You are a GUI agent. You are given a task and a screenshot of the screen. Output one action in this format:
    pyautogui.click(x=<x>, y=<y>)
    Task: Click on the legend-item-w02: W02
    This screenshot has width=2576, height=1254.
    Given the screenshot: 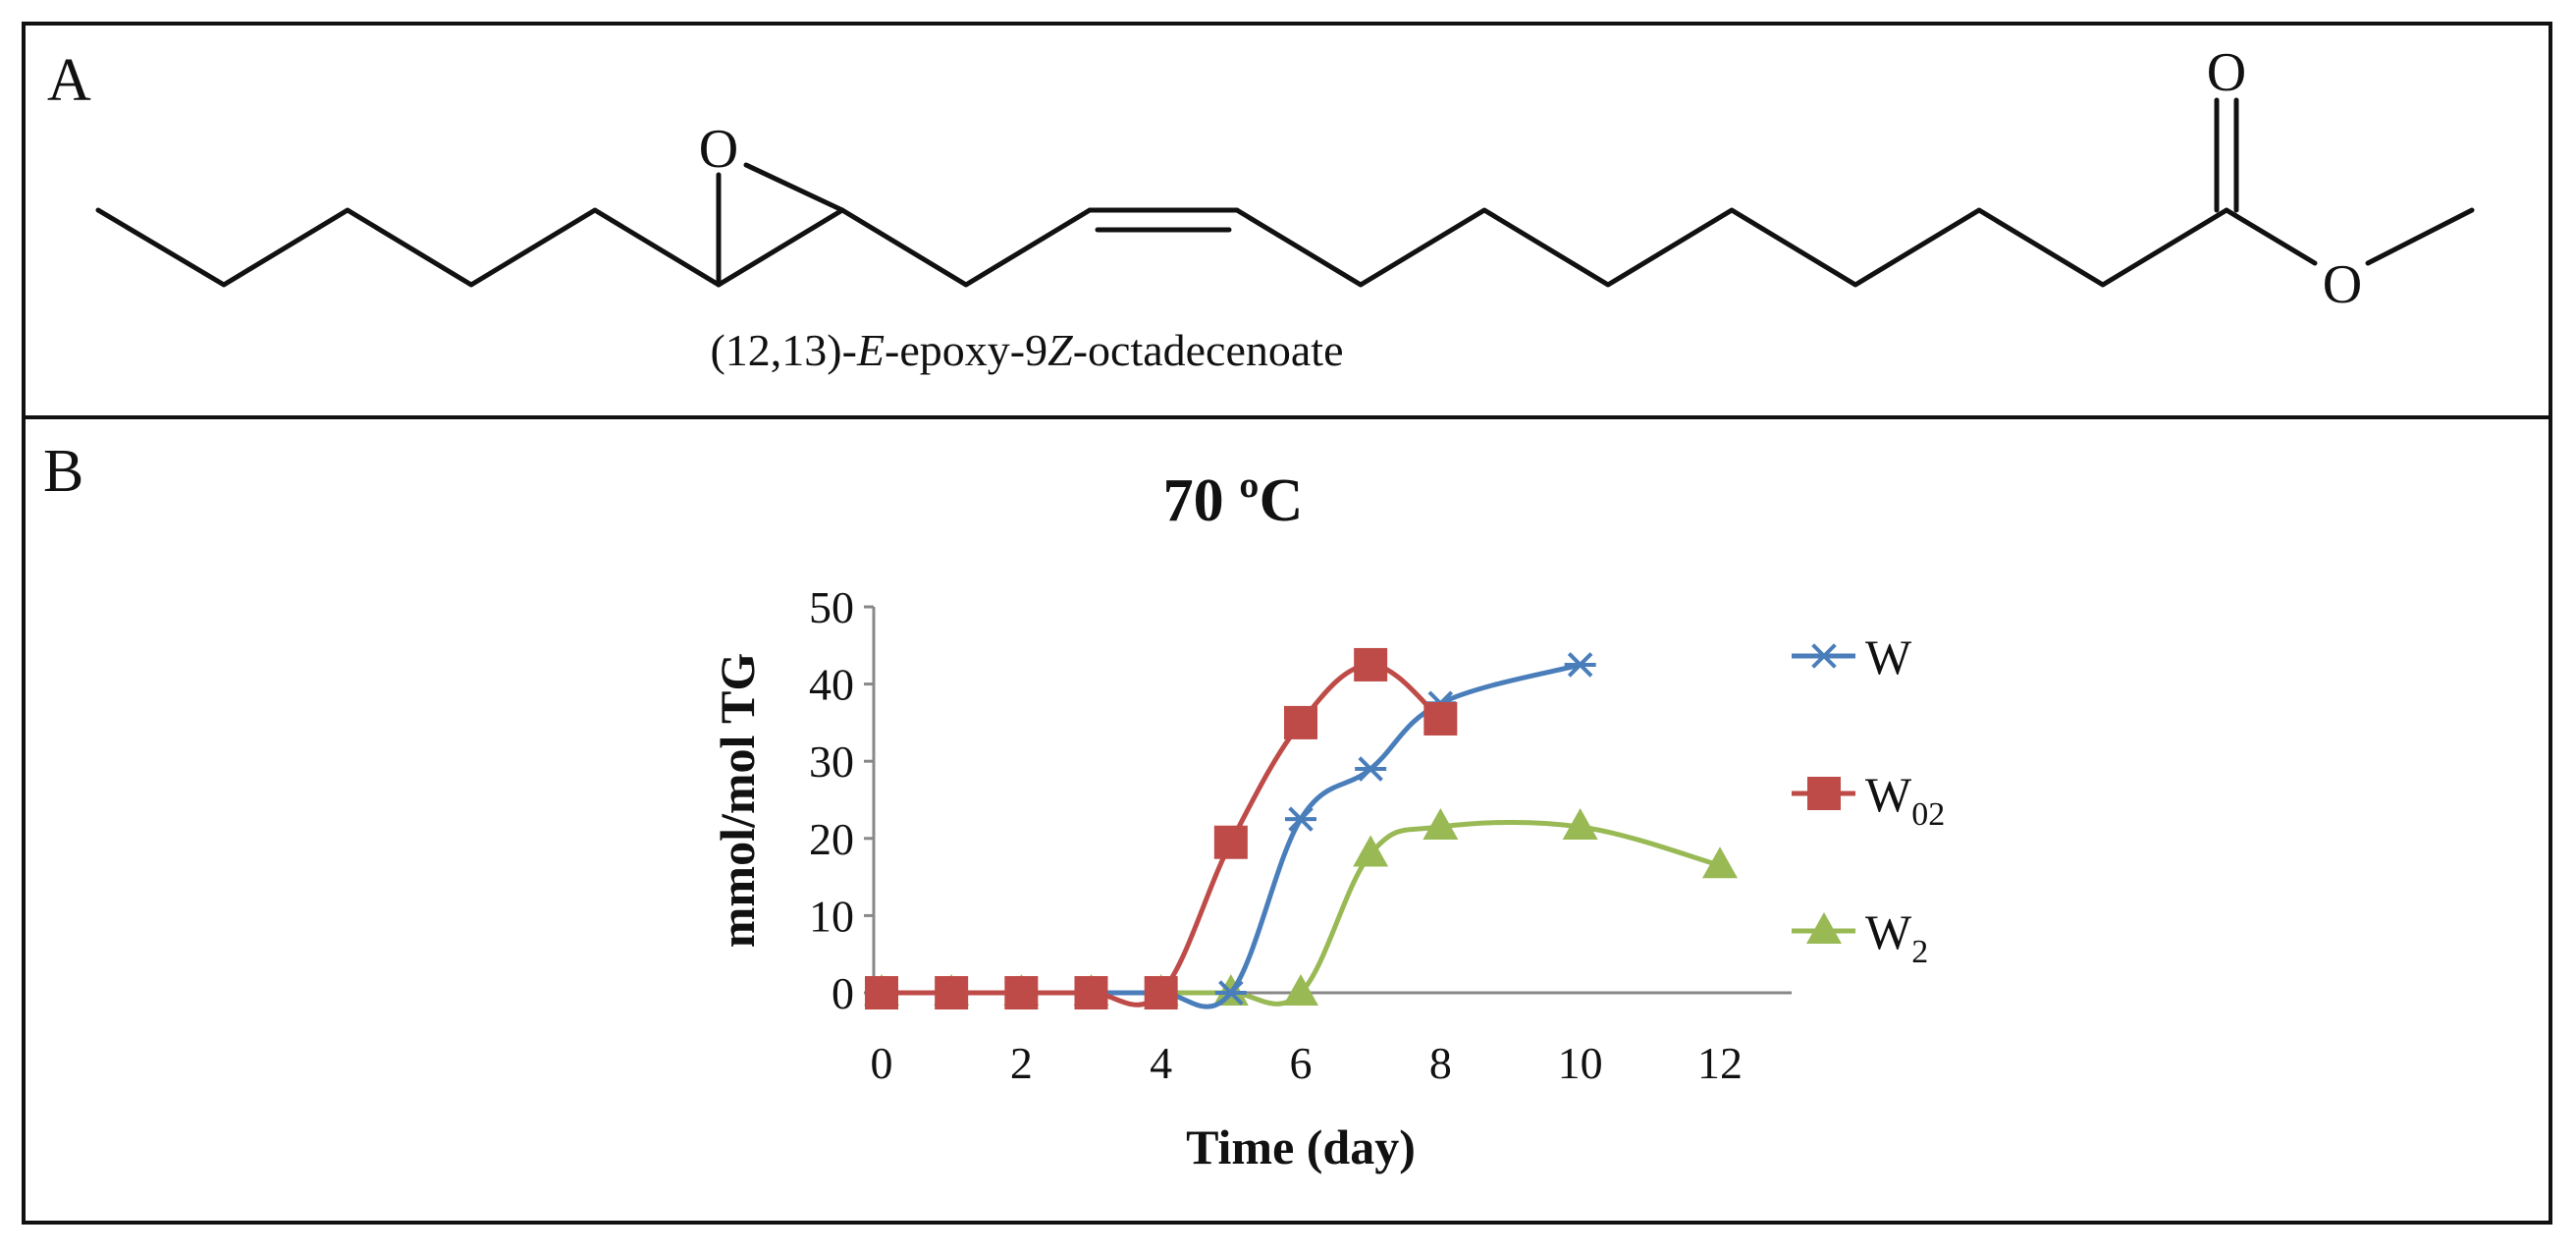 What is the action you would take?
    pyautogui.click(x=1868, y=800)
    